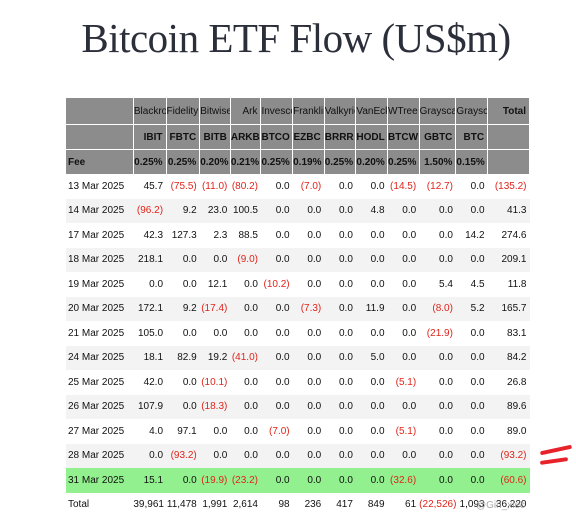 The width and height of the screenshot is (576, 523). Describe the element at coordinates (245, 235) in the screenshot. I see `flow-cell: 88.5` at that location.